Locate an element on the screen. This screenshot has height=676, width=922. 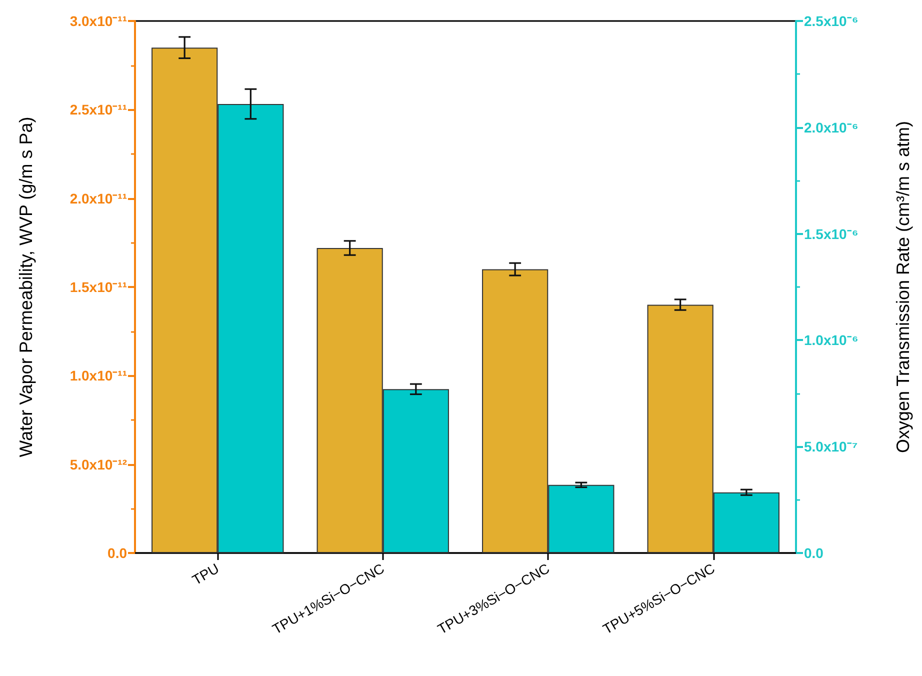
y-tick-label: 2.0x10⁻¹¹ is located at coordinates (99, 198).